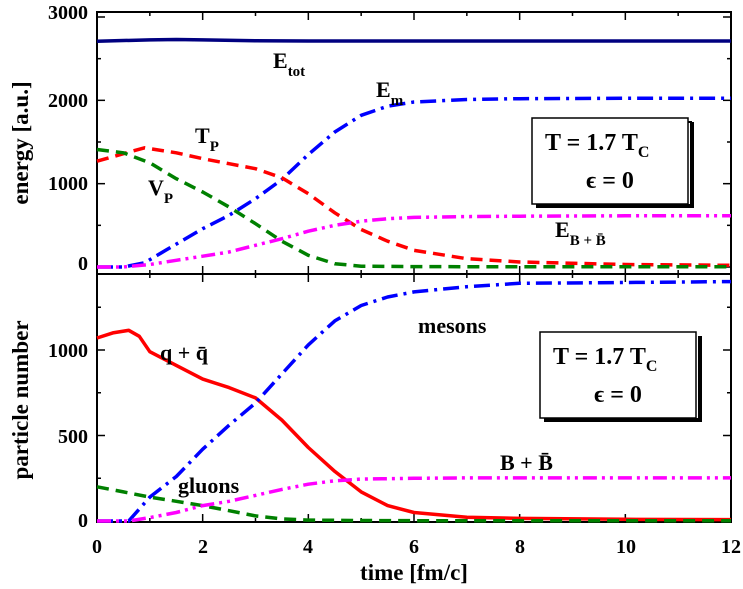 The image size is (743, 589). Describe the element at coordinates (97, 547) in the screenshot. I see `xtick-label: 0` at that location.